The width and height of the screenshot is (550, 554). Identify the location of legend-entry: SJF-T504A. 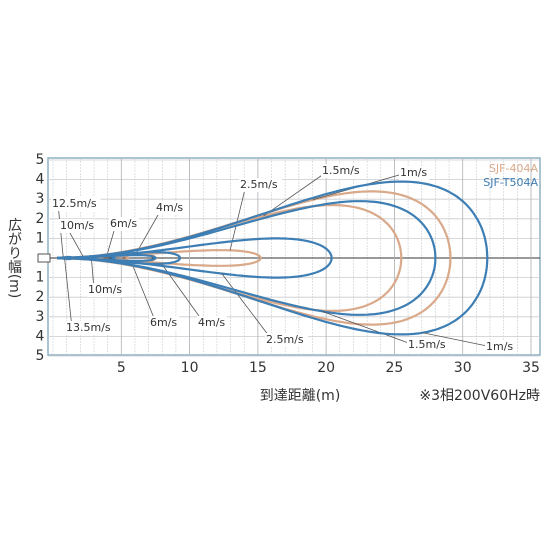
(510, 182).